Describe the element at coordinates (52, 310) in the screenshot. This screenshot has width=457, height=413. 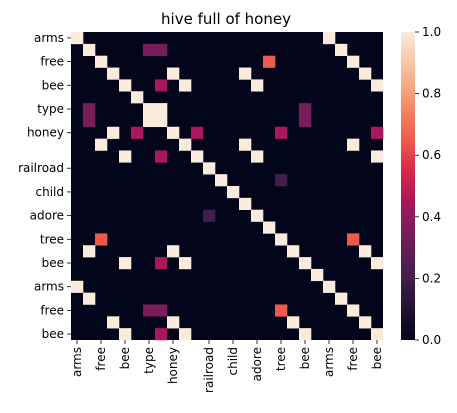
I see `y-tick-label: free` at that location.